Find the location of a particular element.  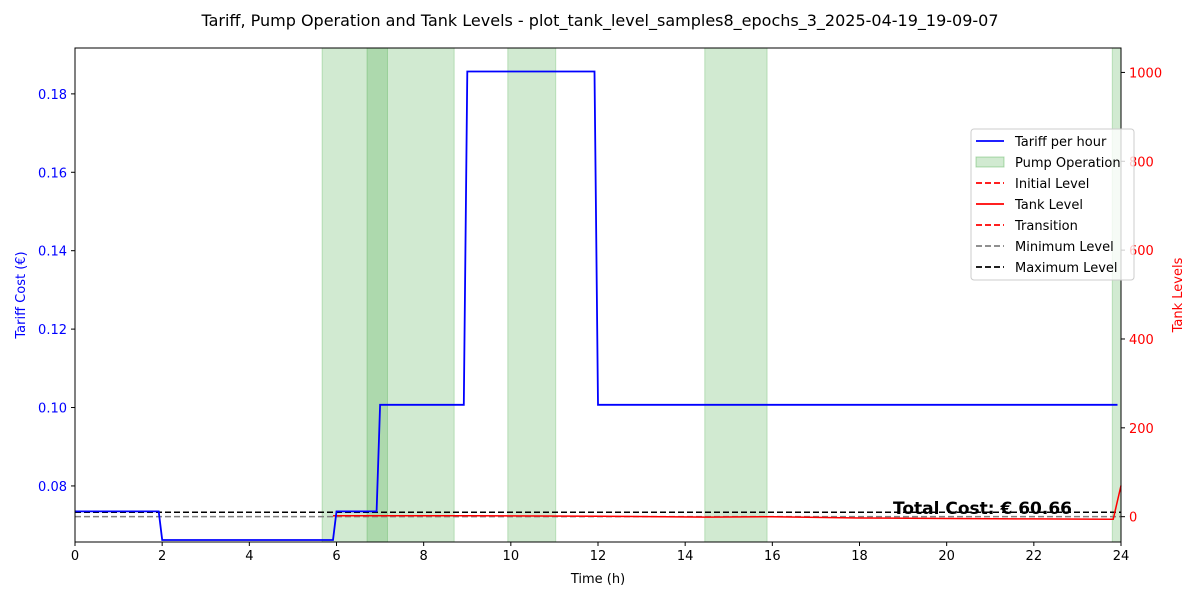

legend-box is located at coordinates (1052, 204).